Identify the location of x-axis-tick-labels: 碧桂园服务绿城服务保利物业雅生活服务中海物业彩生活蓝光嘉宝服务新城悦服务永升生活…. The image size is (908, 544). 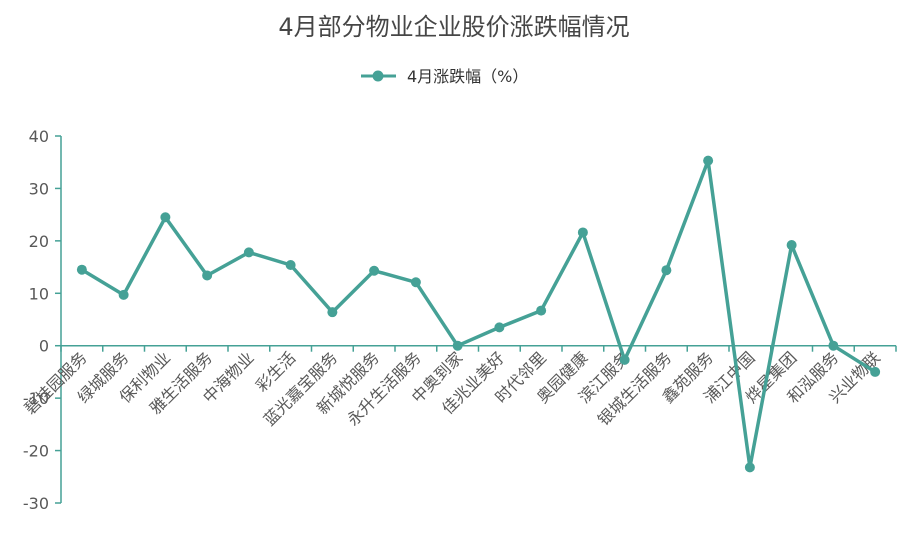
(452, 388).